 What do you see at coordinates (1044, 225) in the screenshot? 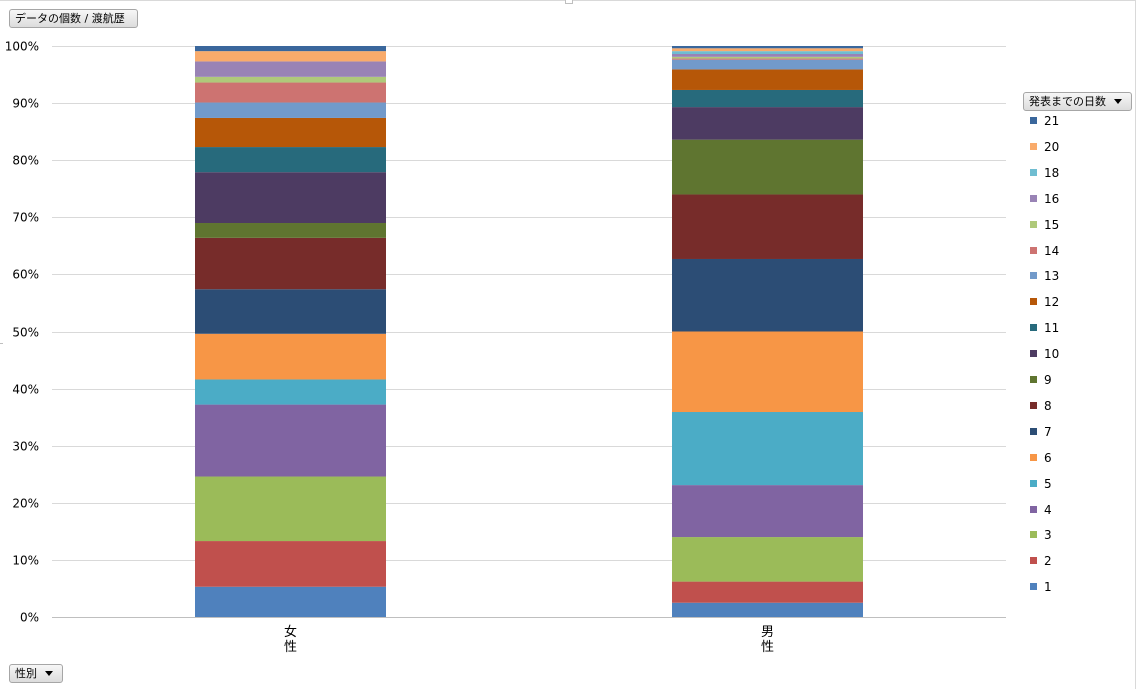
I see `legend-item-15: 15` at bounding box center [1044, 225].